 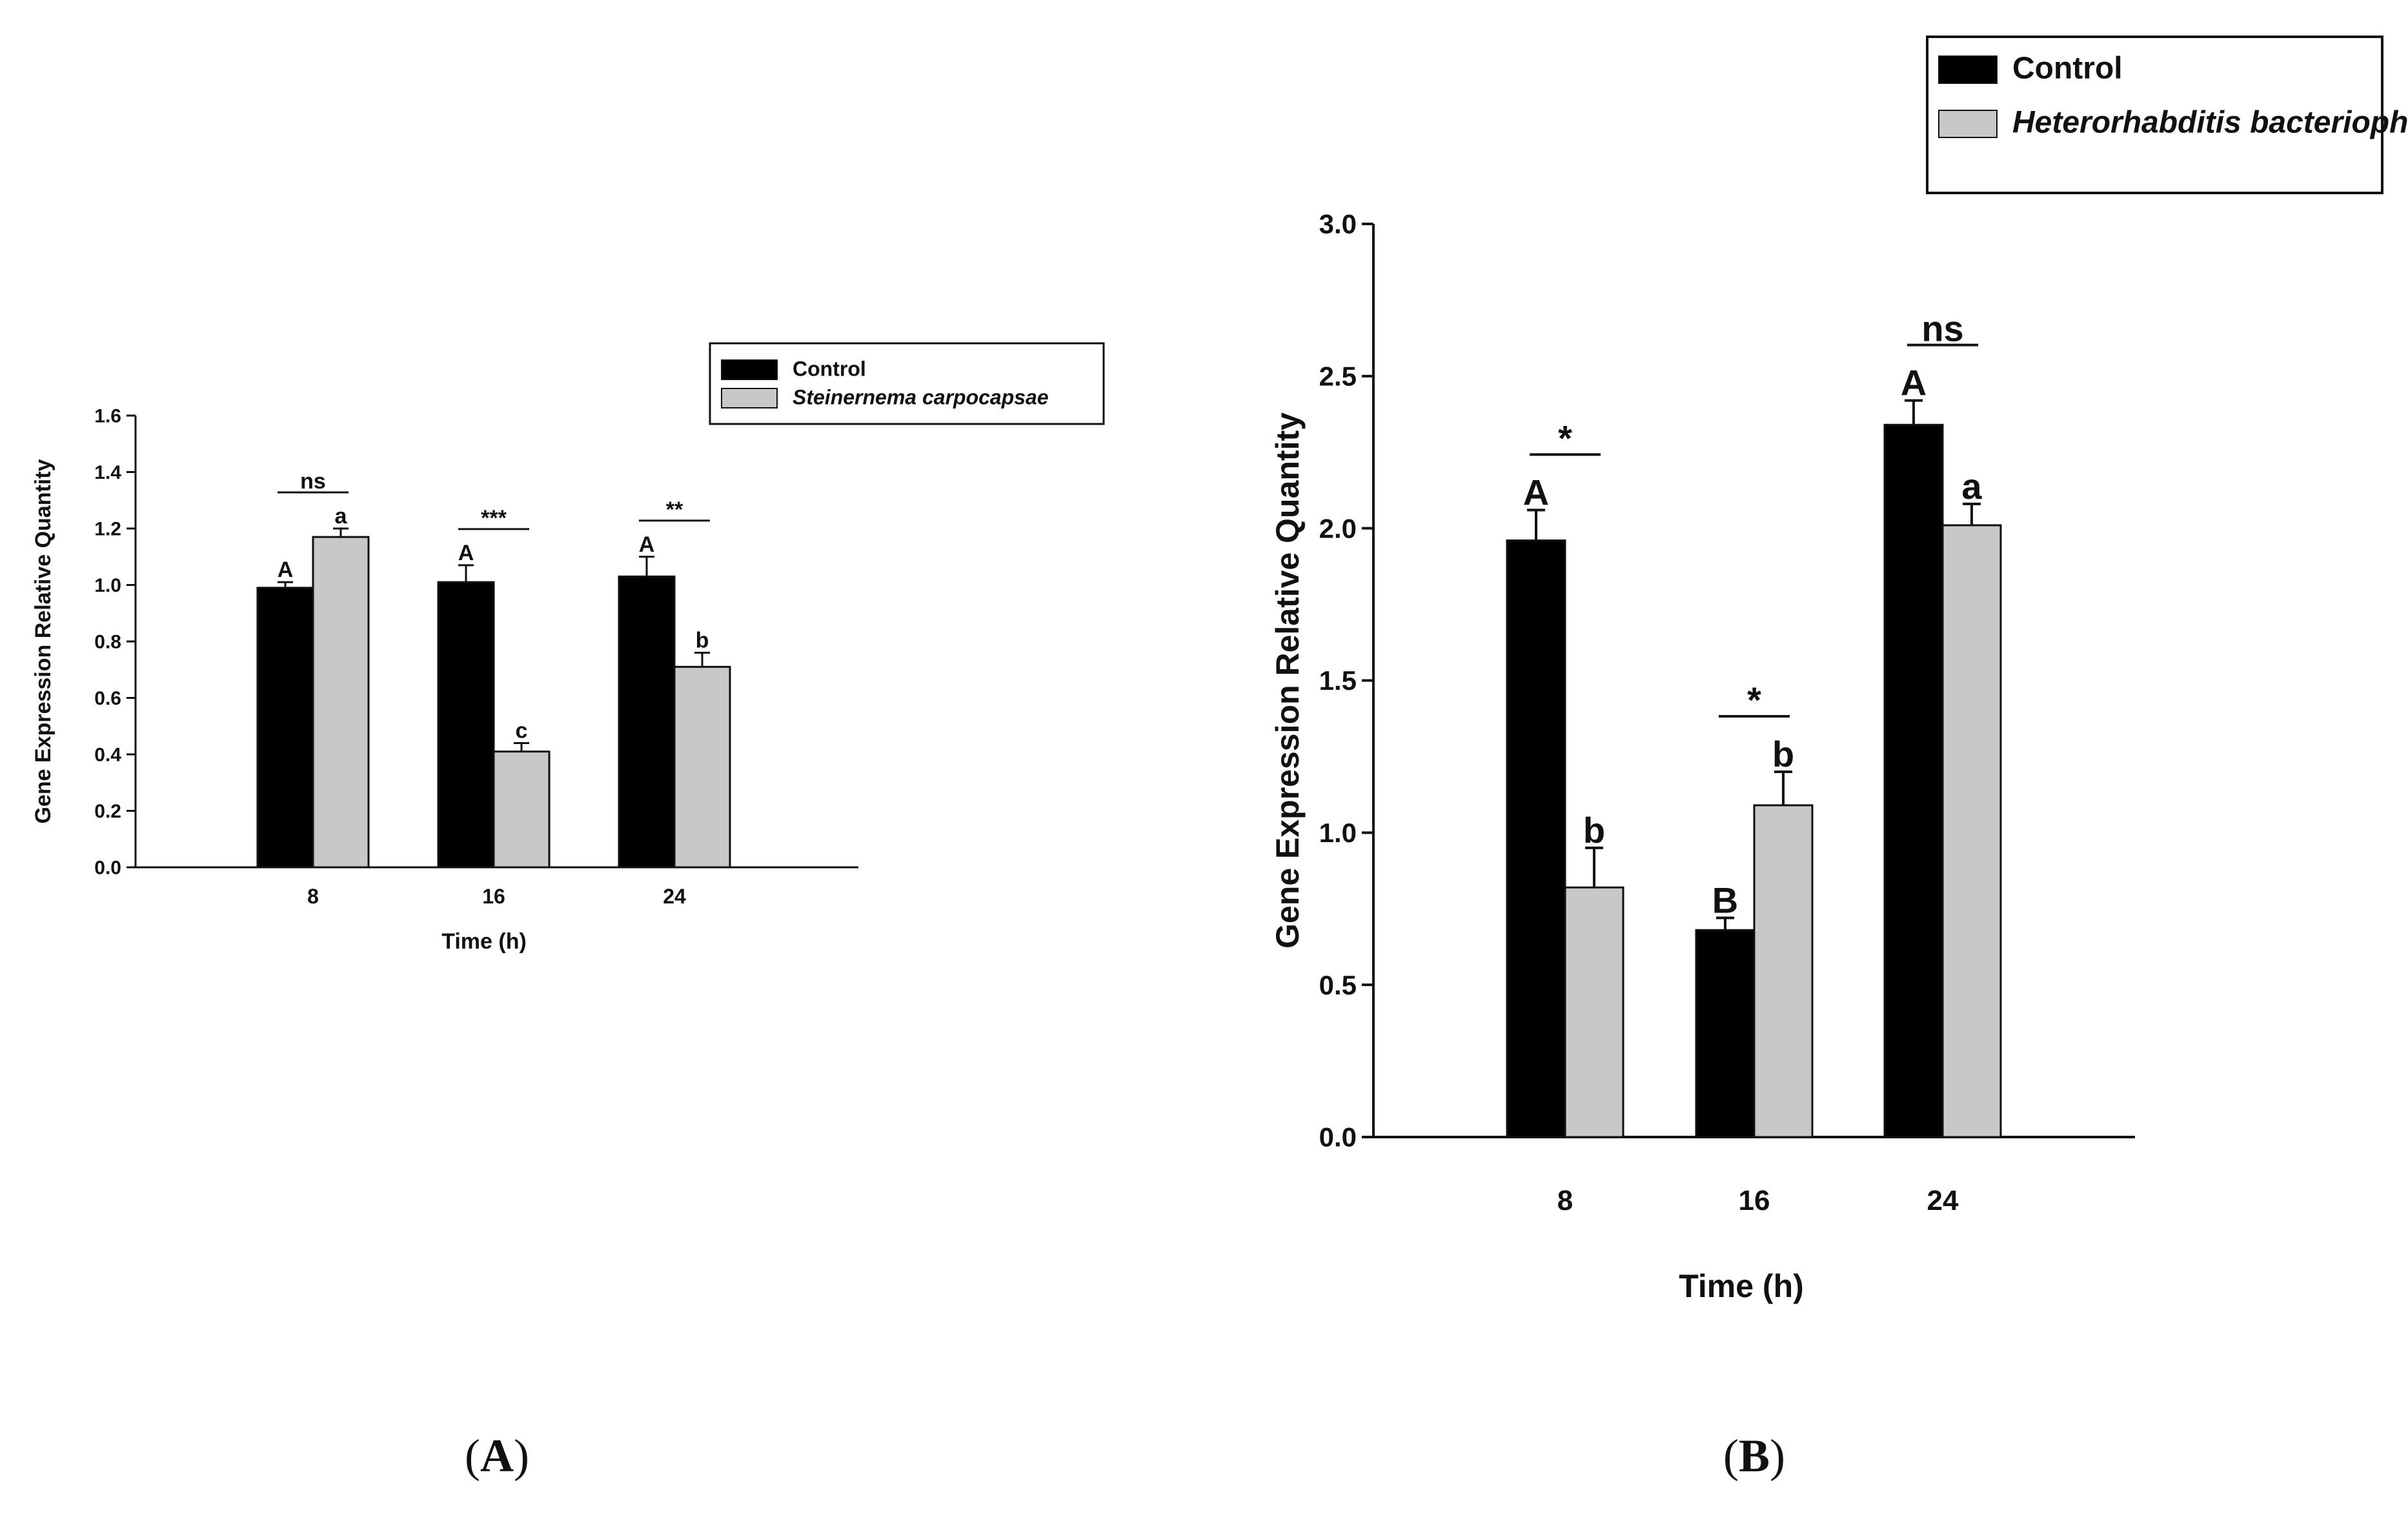 I want to click on panel-label-letter: A, so click(x=497, y=1456).